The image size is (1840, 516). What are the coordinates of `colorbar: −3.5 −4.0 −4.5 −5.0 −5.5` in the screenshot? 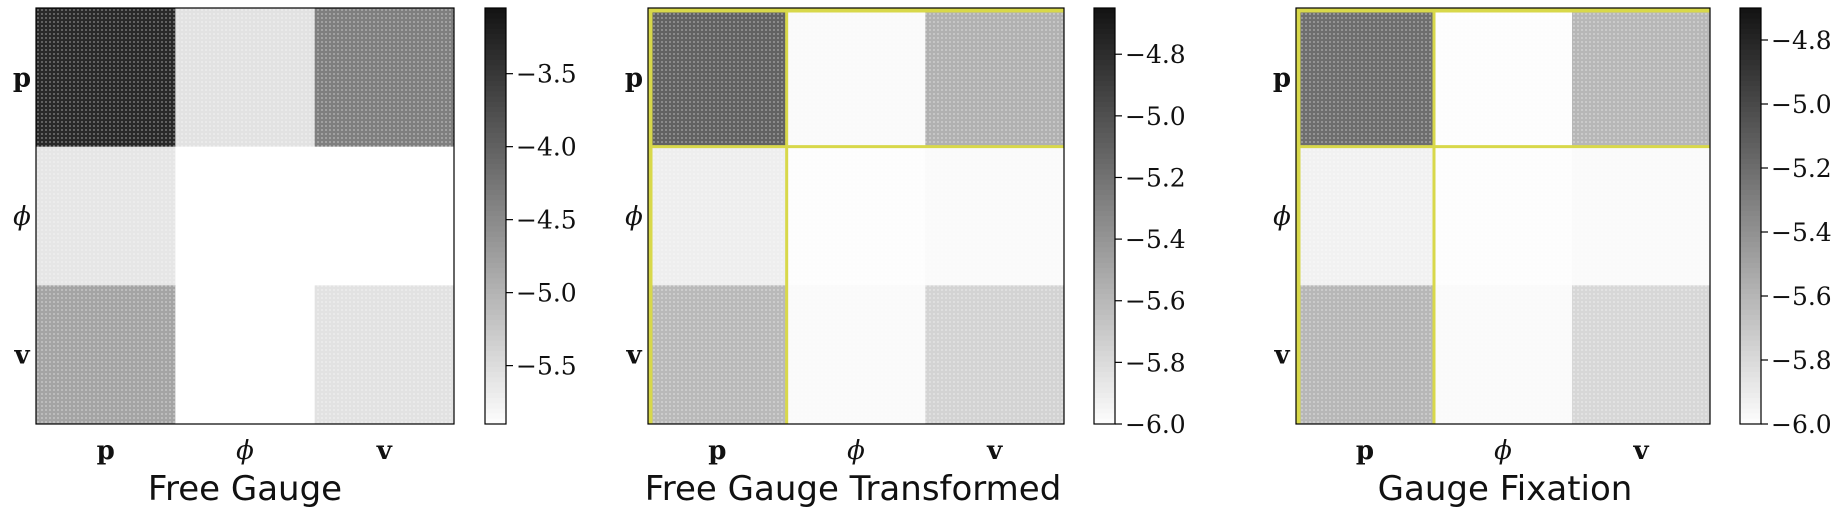 It's located at (530, 216).